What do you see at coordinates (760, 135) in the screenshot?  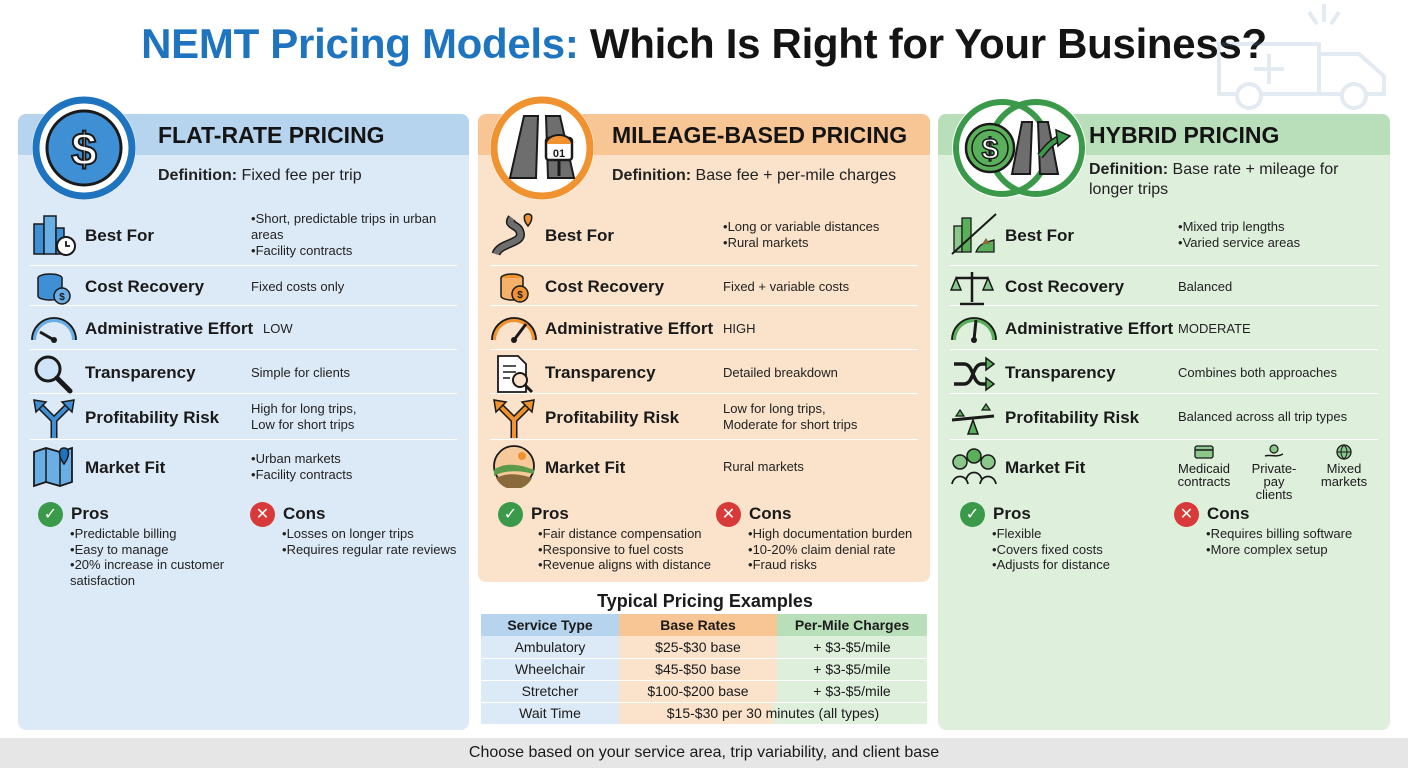 I see `mileage-title: MILEAGE-BASED PRICING` at bounding box center [760, 135].